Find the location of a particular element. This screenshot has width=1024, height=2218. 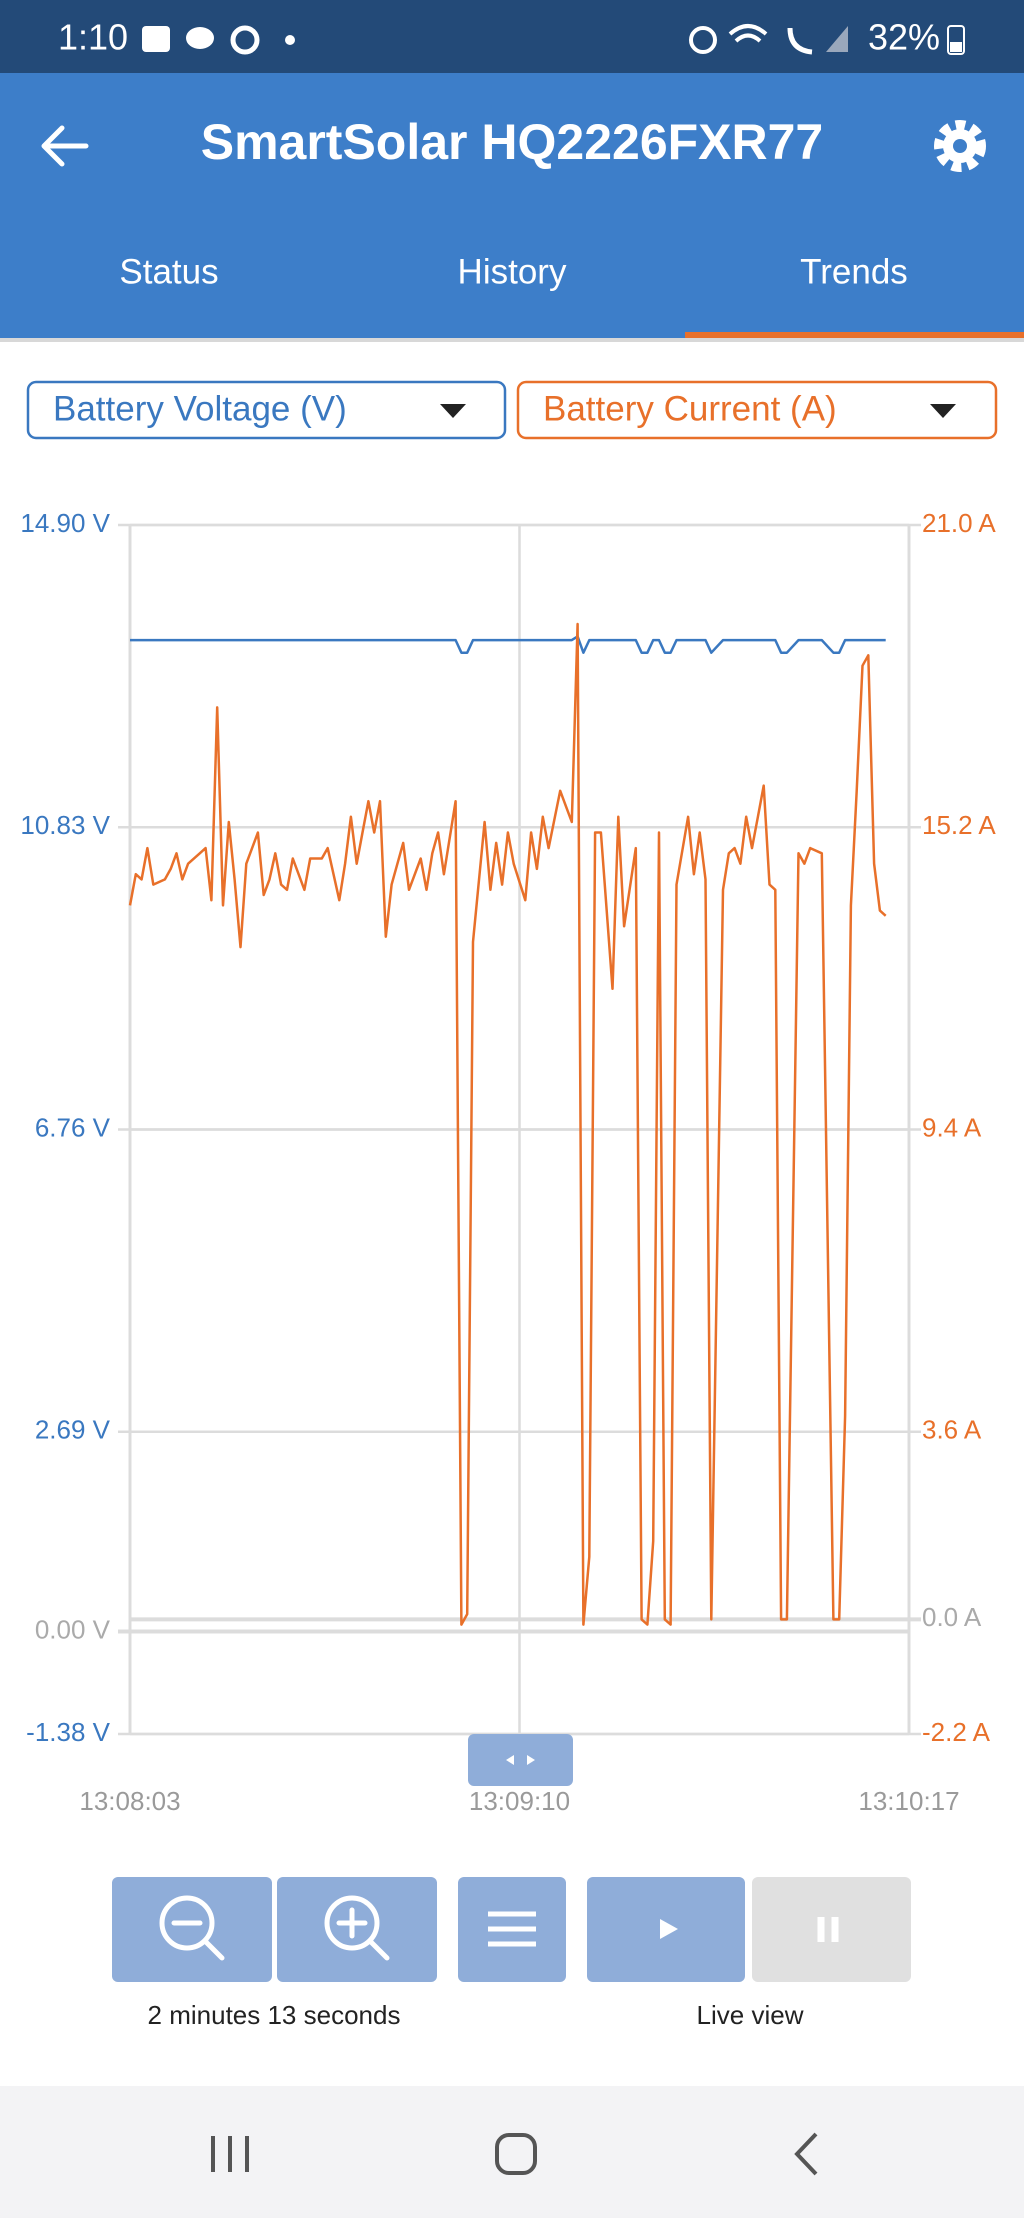

x-tick-label: 13:09:10 is located at coordinates (519, 1801).